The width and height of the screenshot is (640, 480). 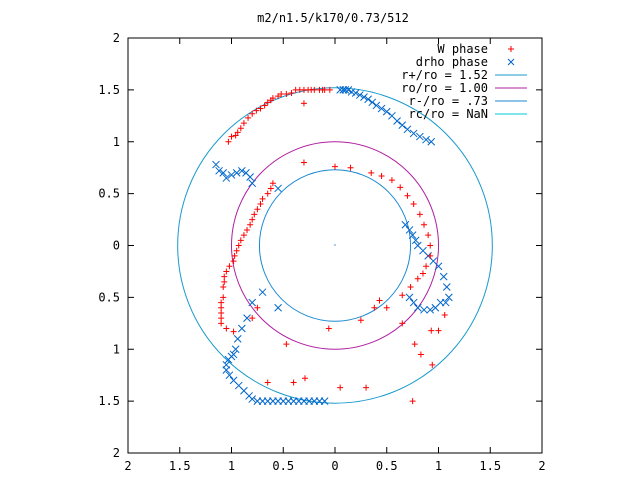 I want to click on y-tick-label: 0, so click(x=116, y=246).